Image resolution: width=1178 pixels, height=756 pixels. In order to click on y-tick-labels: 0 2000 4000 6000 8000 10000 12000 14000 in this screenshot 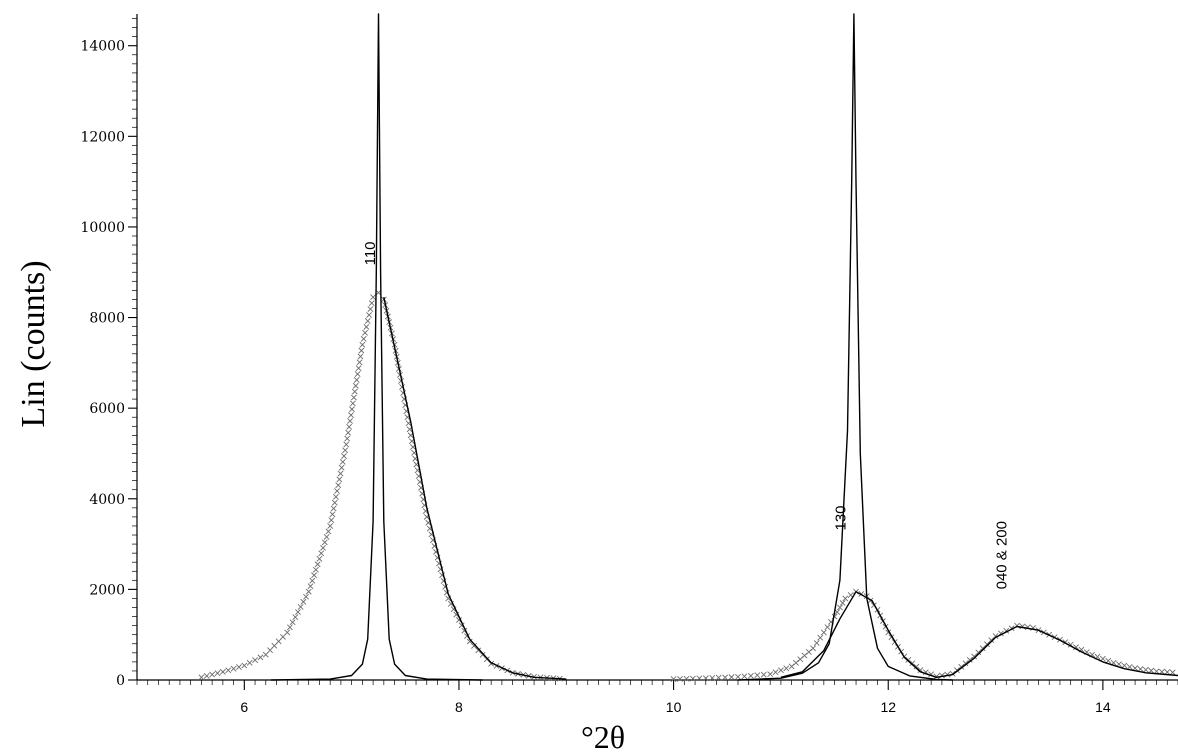, I will do `click(102, 364)`.